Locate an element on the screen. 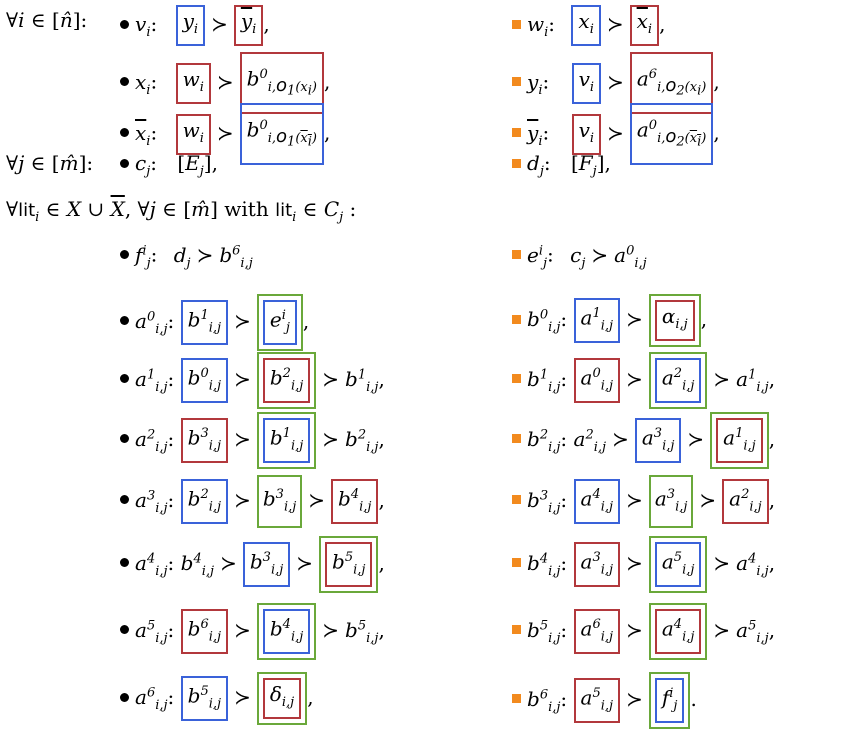 The width and height of the screenshot is (846, 747). blue-box: a4i,j is located at coordinates (597, 501).